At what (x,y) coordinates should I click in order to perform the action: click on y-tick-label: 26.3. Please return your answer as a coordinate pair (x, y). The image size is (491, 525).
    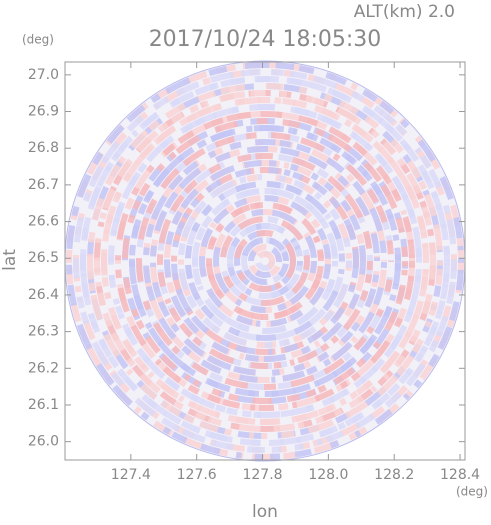
    Looking at the image, I should click on (43, 332).